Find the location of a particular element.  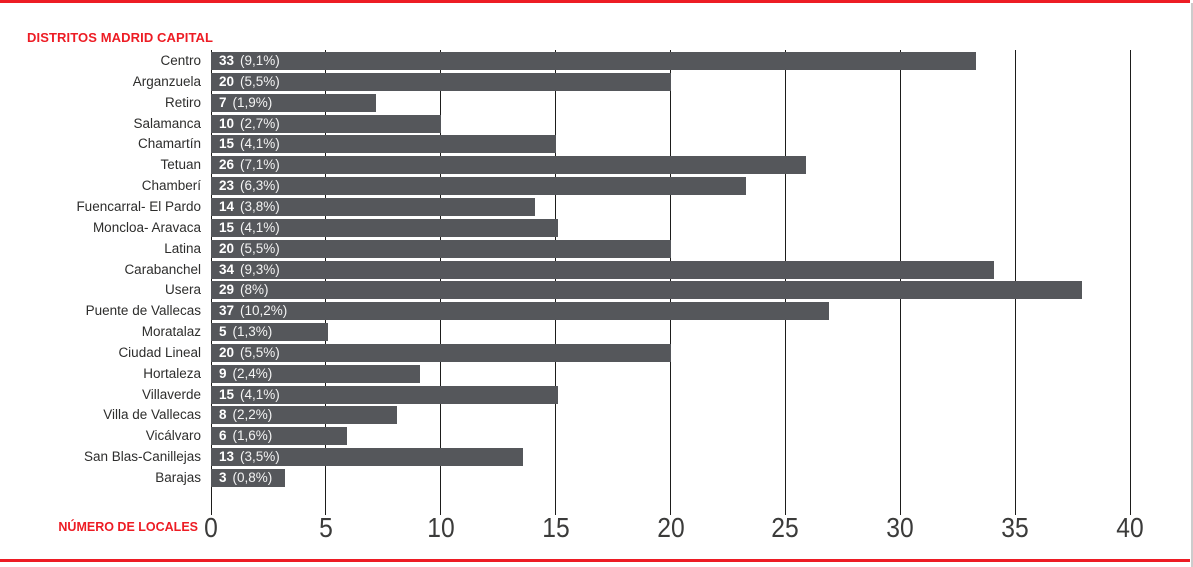

bar: 37 (10,2%) is located at coordinates (520, 311).